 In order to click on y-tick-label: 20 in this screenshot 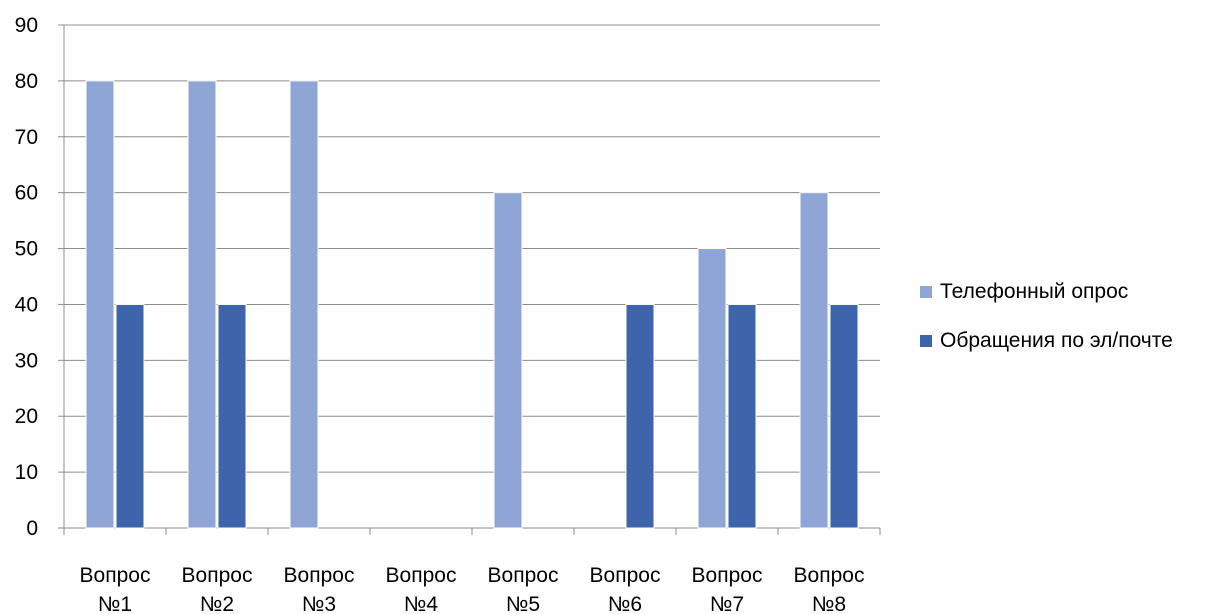, I will do `click(26, 416)`.